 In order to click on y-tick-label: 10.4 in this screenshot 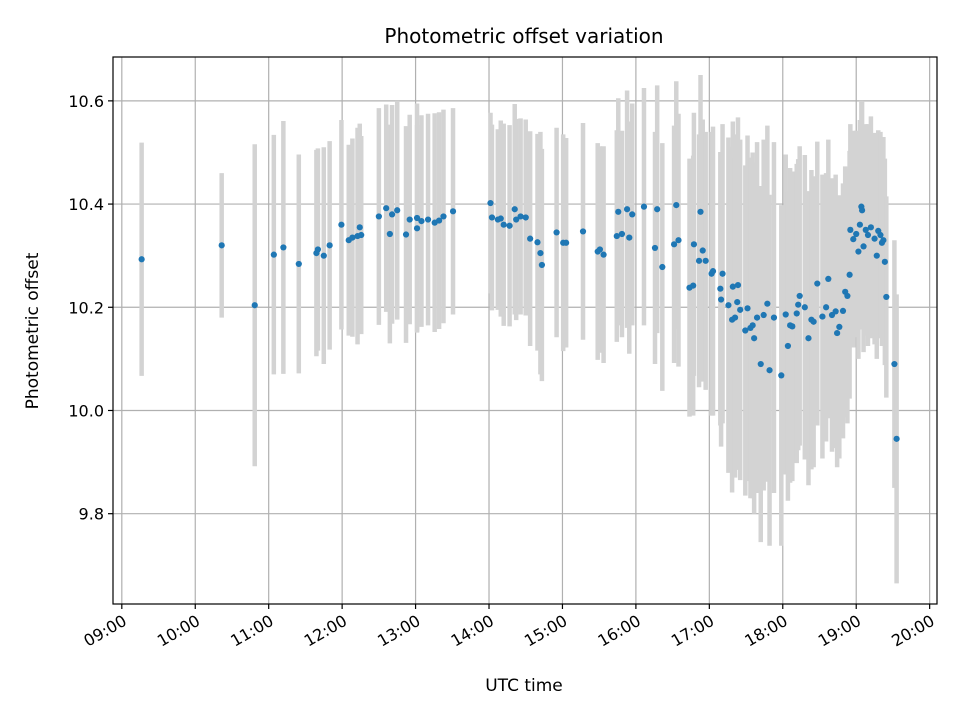, I will do `click(86, 204)`.